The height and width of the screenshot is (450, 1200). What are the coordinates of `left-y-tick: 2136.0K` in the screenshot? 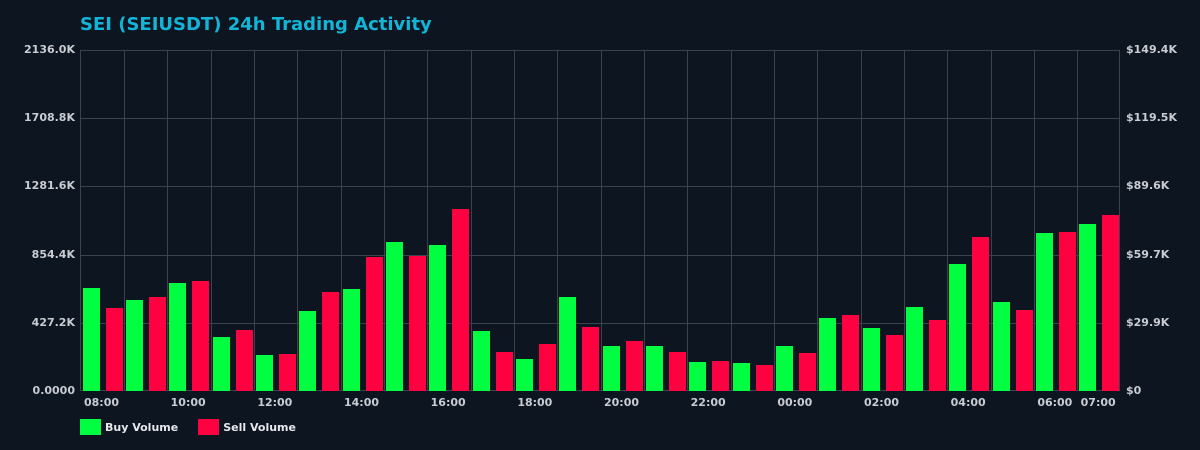 It's located at (49, 49).